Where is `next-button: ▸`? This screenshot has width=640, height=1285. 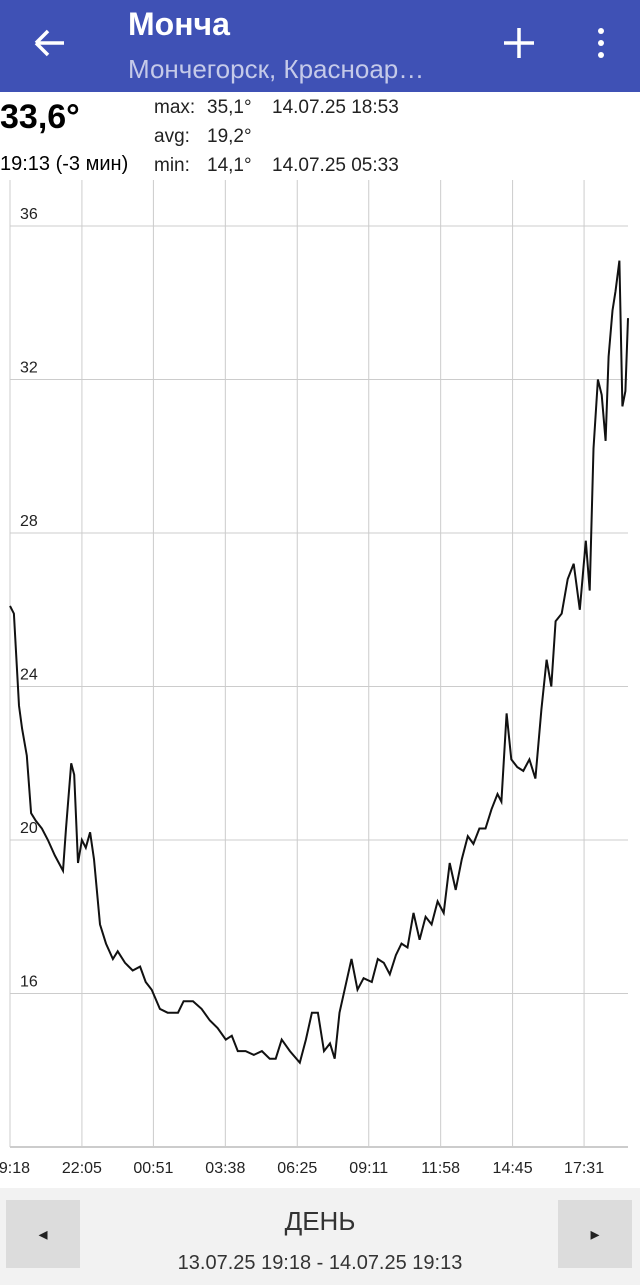
next-button: ▸ is located at coordinates (595, 1234).